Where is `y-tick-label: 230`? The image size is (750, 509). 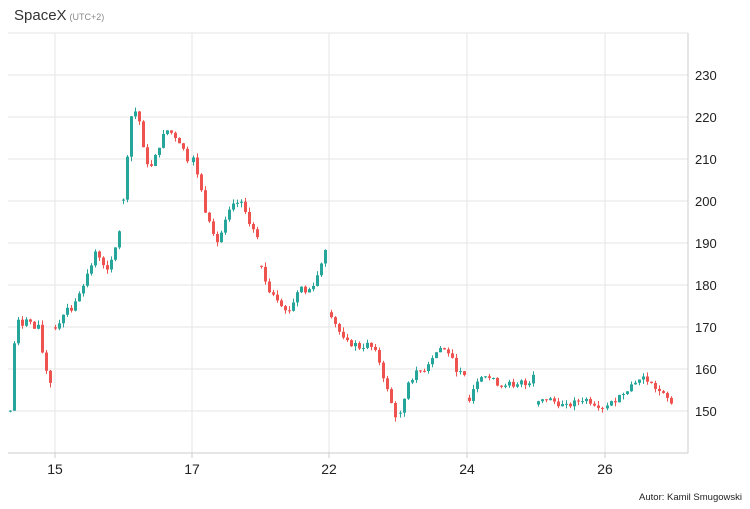 y-tick-label: 230 is located at coordinates (706, 75).